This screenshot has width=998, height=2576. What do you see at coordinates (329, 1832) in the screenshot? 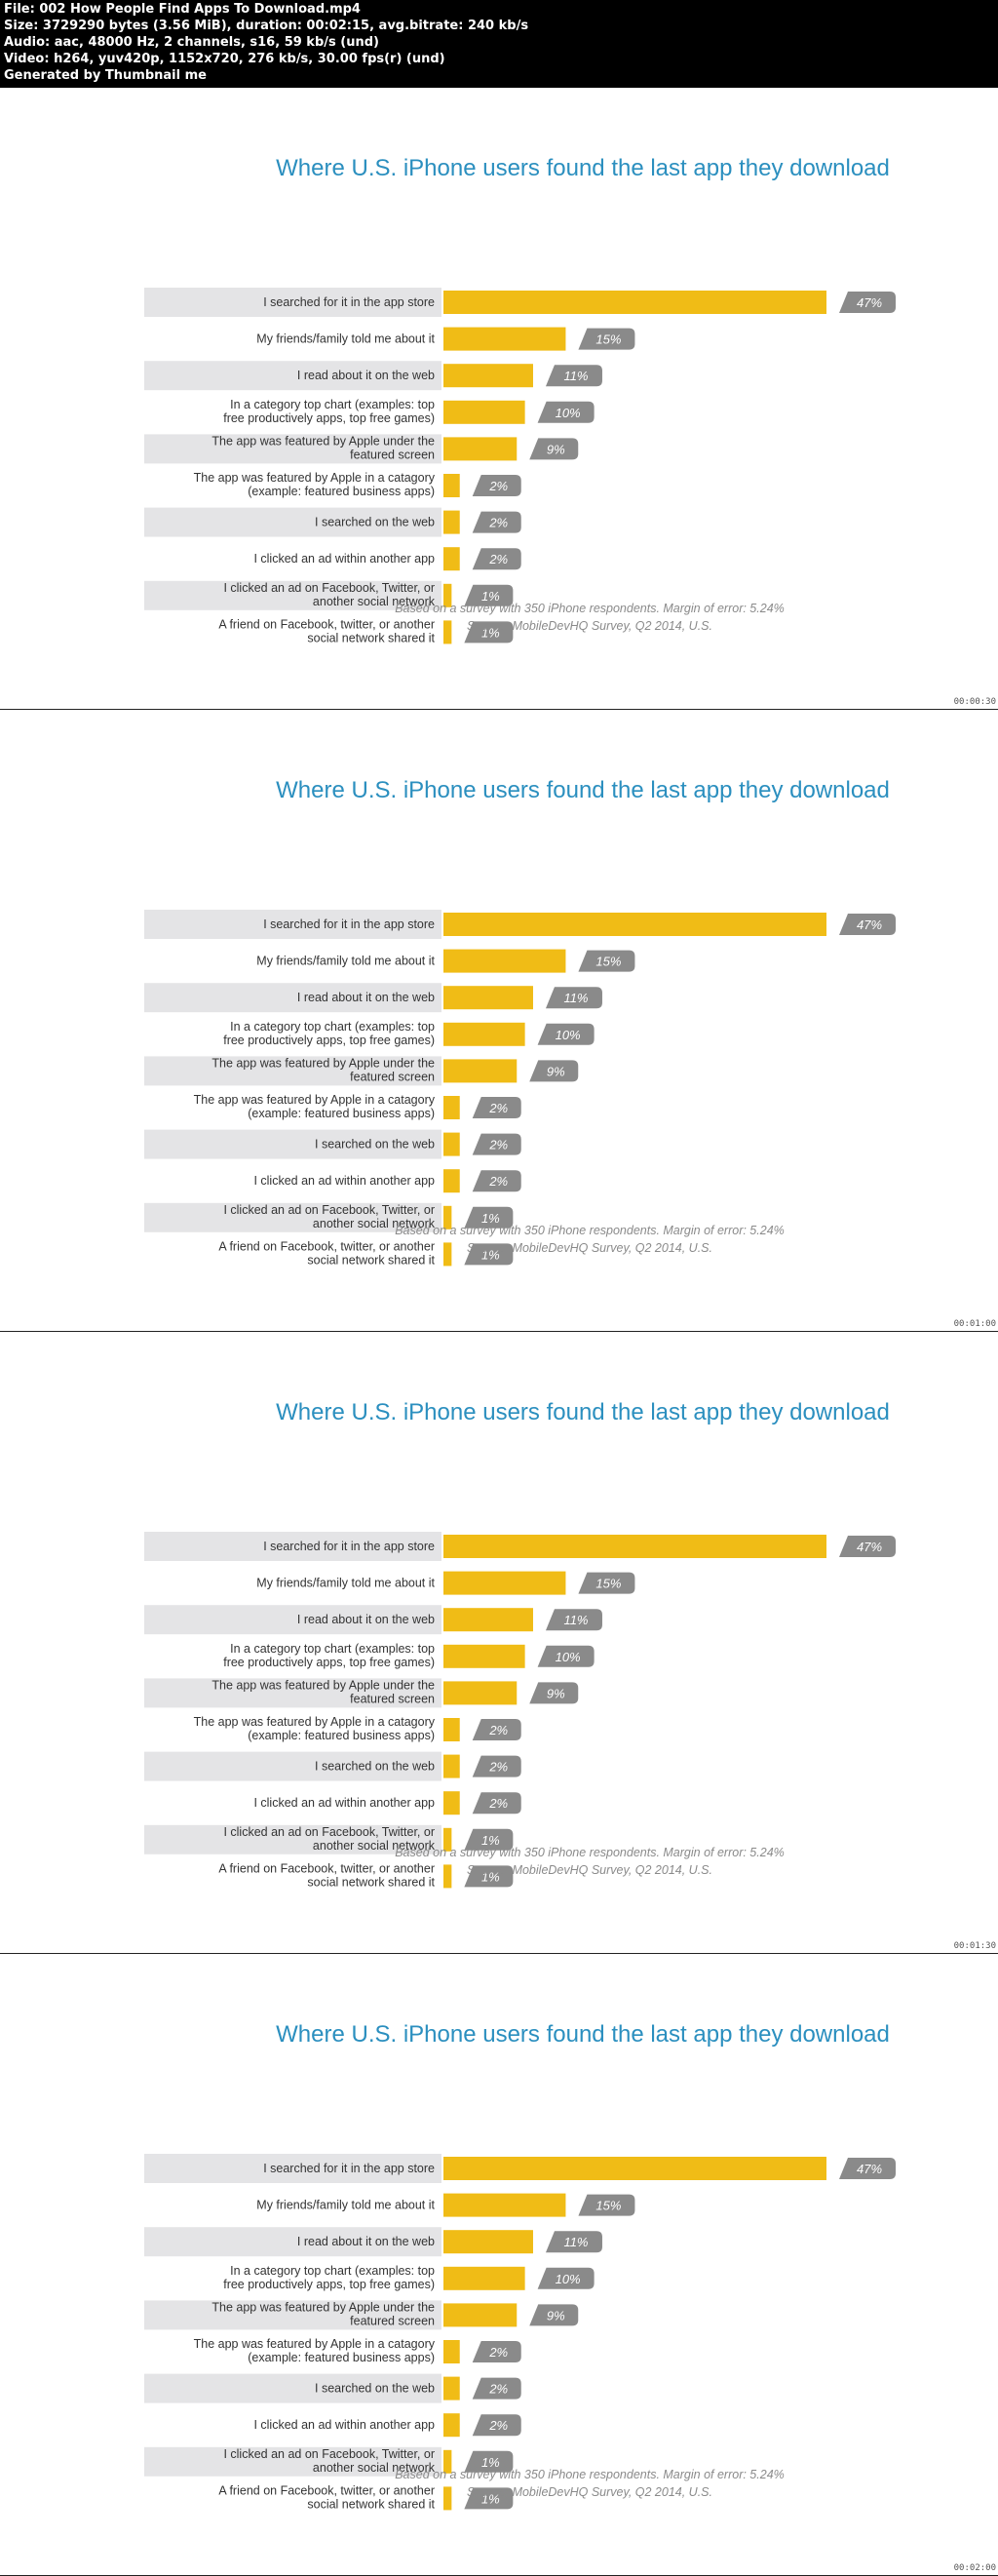
I see `category-label-line: I clicked an ad on Facebook, Twitter, or` at bounding box center [329, 1832].